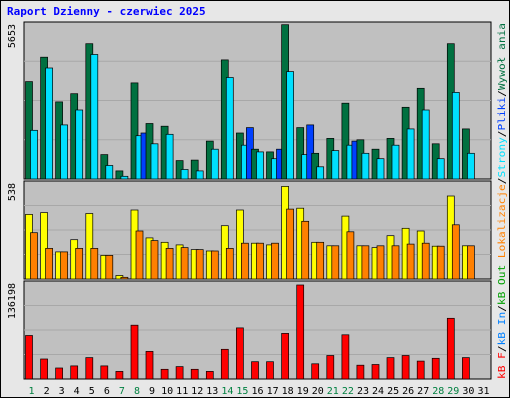 Image resolution: width=512 pixels, height=400 pixels. Describe the element at coordinates (227, 391) in the screenshot. I see `x-tick-label: 14` at that location.